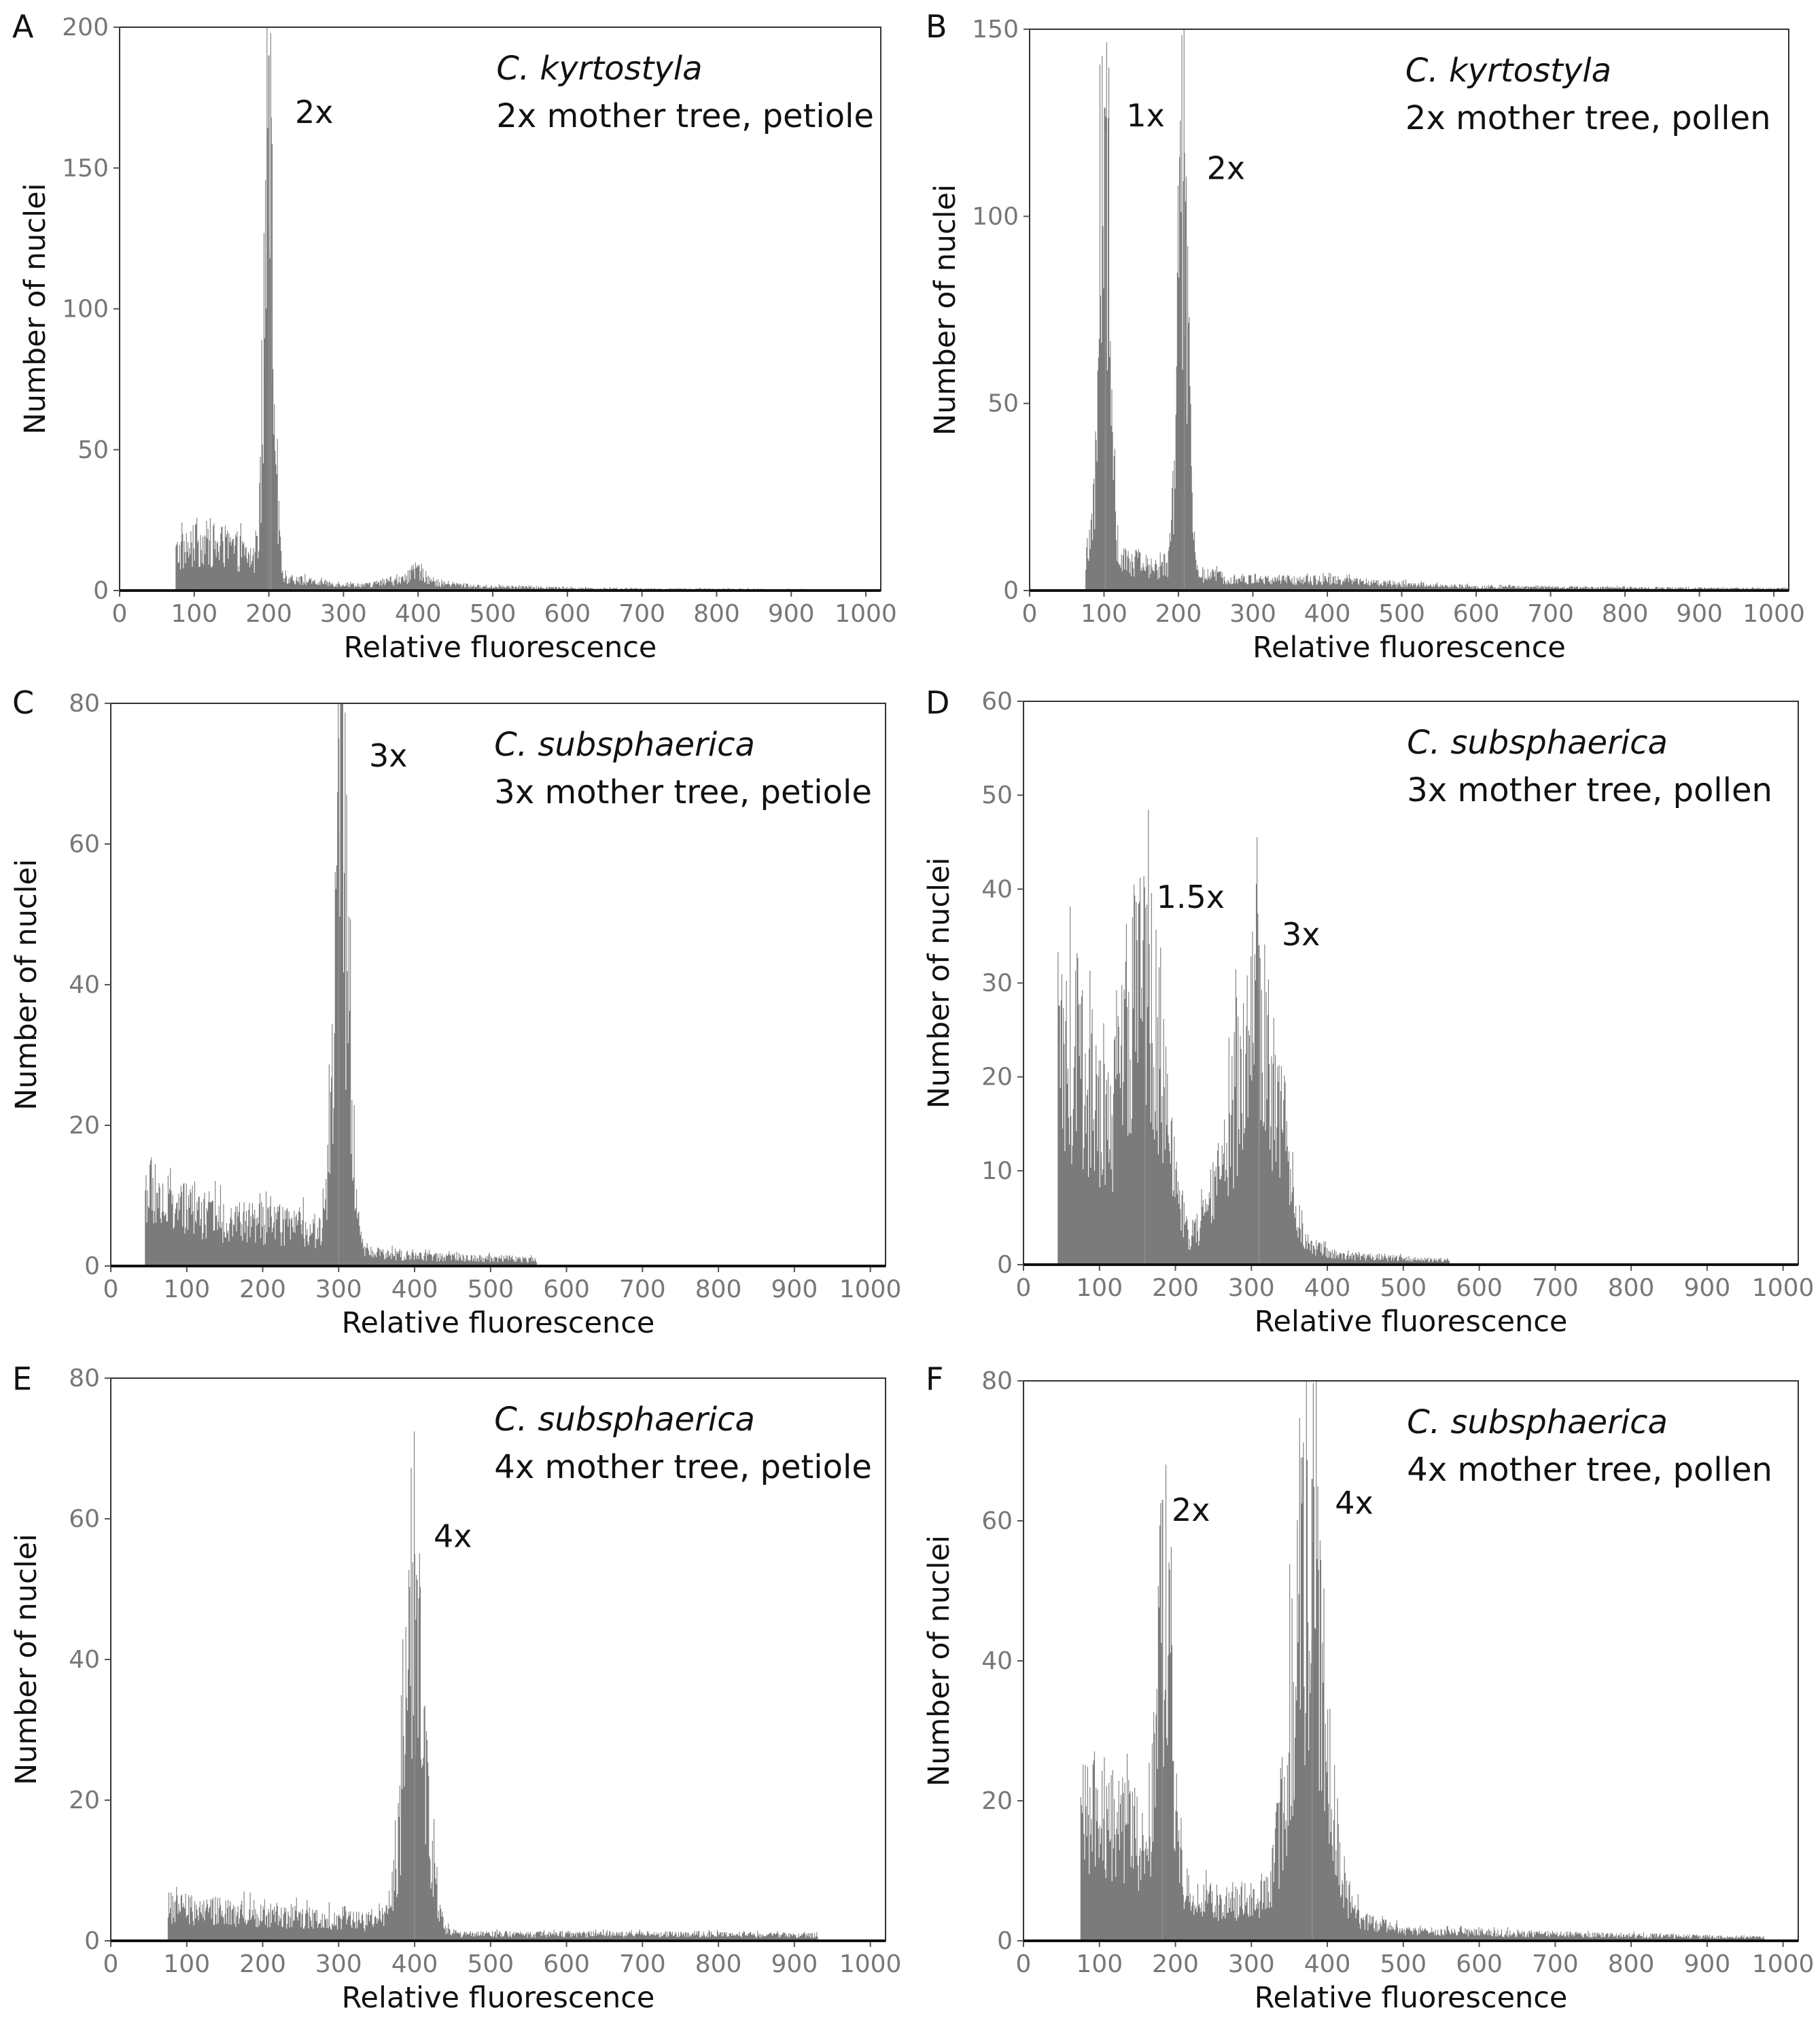 The width and height of the screenshot is (1820, 2021). I want to click on sample-description: 3x mother tree, pollen, so click(1590, 790).